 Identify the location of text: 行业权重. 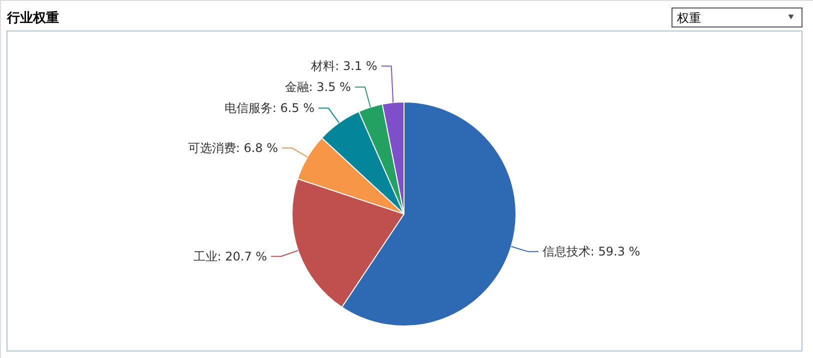
(32, 18).